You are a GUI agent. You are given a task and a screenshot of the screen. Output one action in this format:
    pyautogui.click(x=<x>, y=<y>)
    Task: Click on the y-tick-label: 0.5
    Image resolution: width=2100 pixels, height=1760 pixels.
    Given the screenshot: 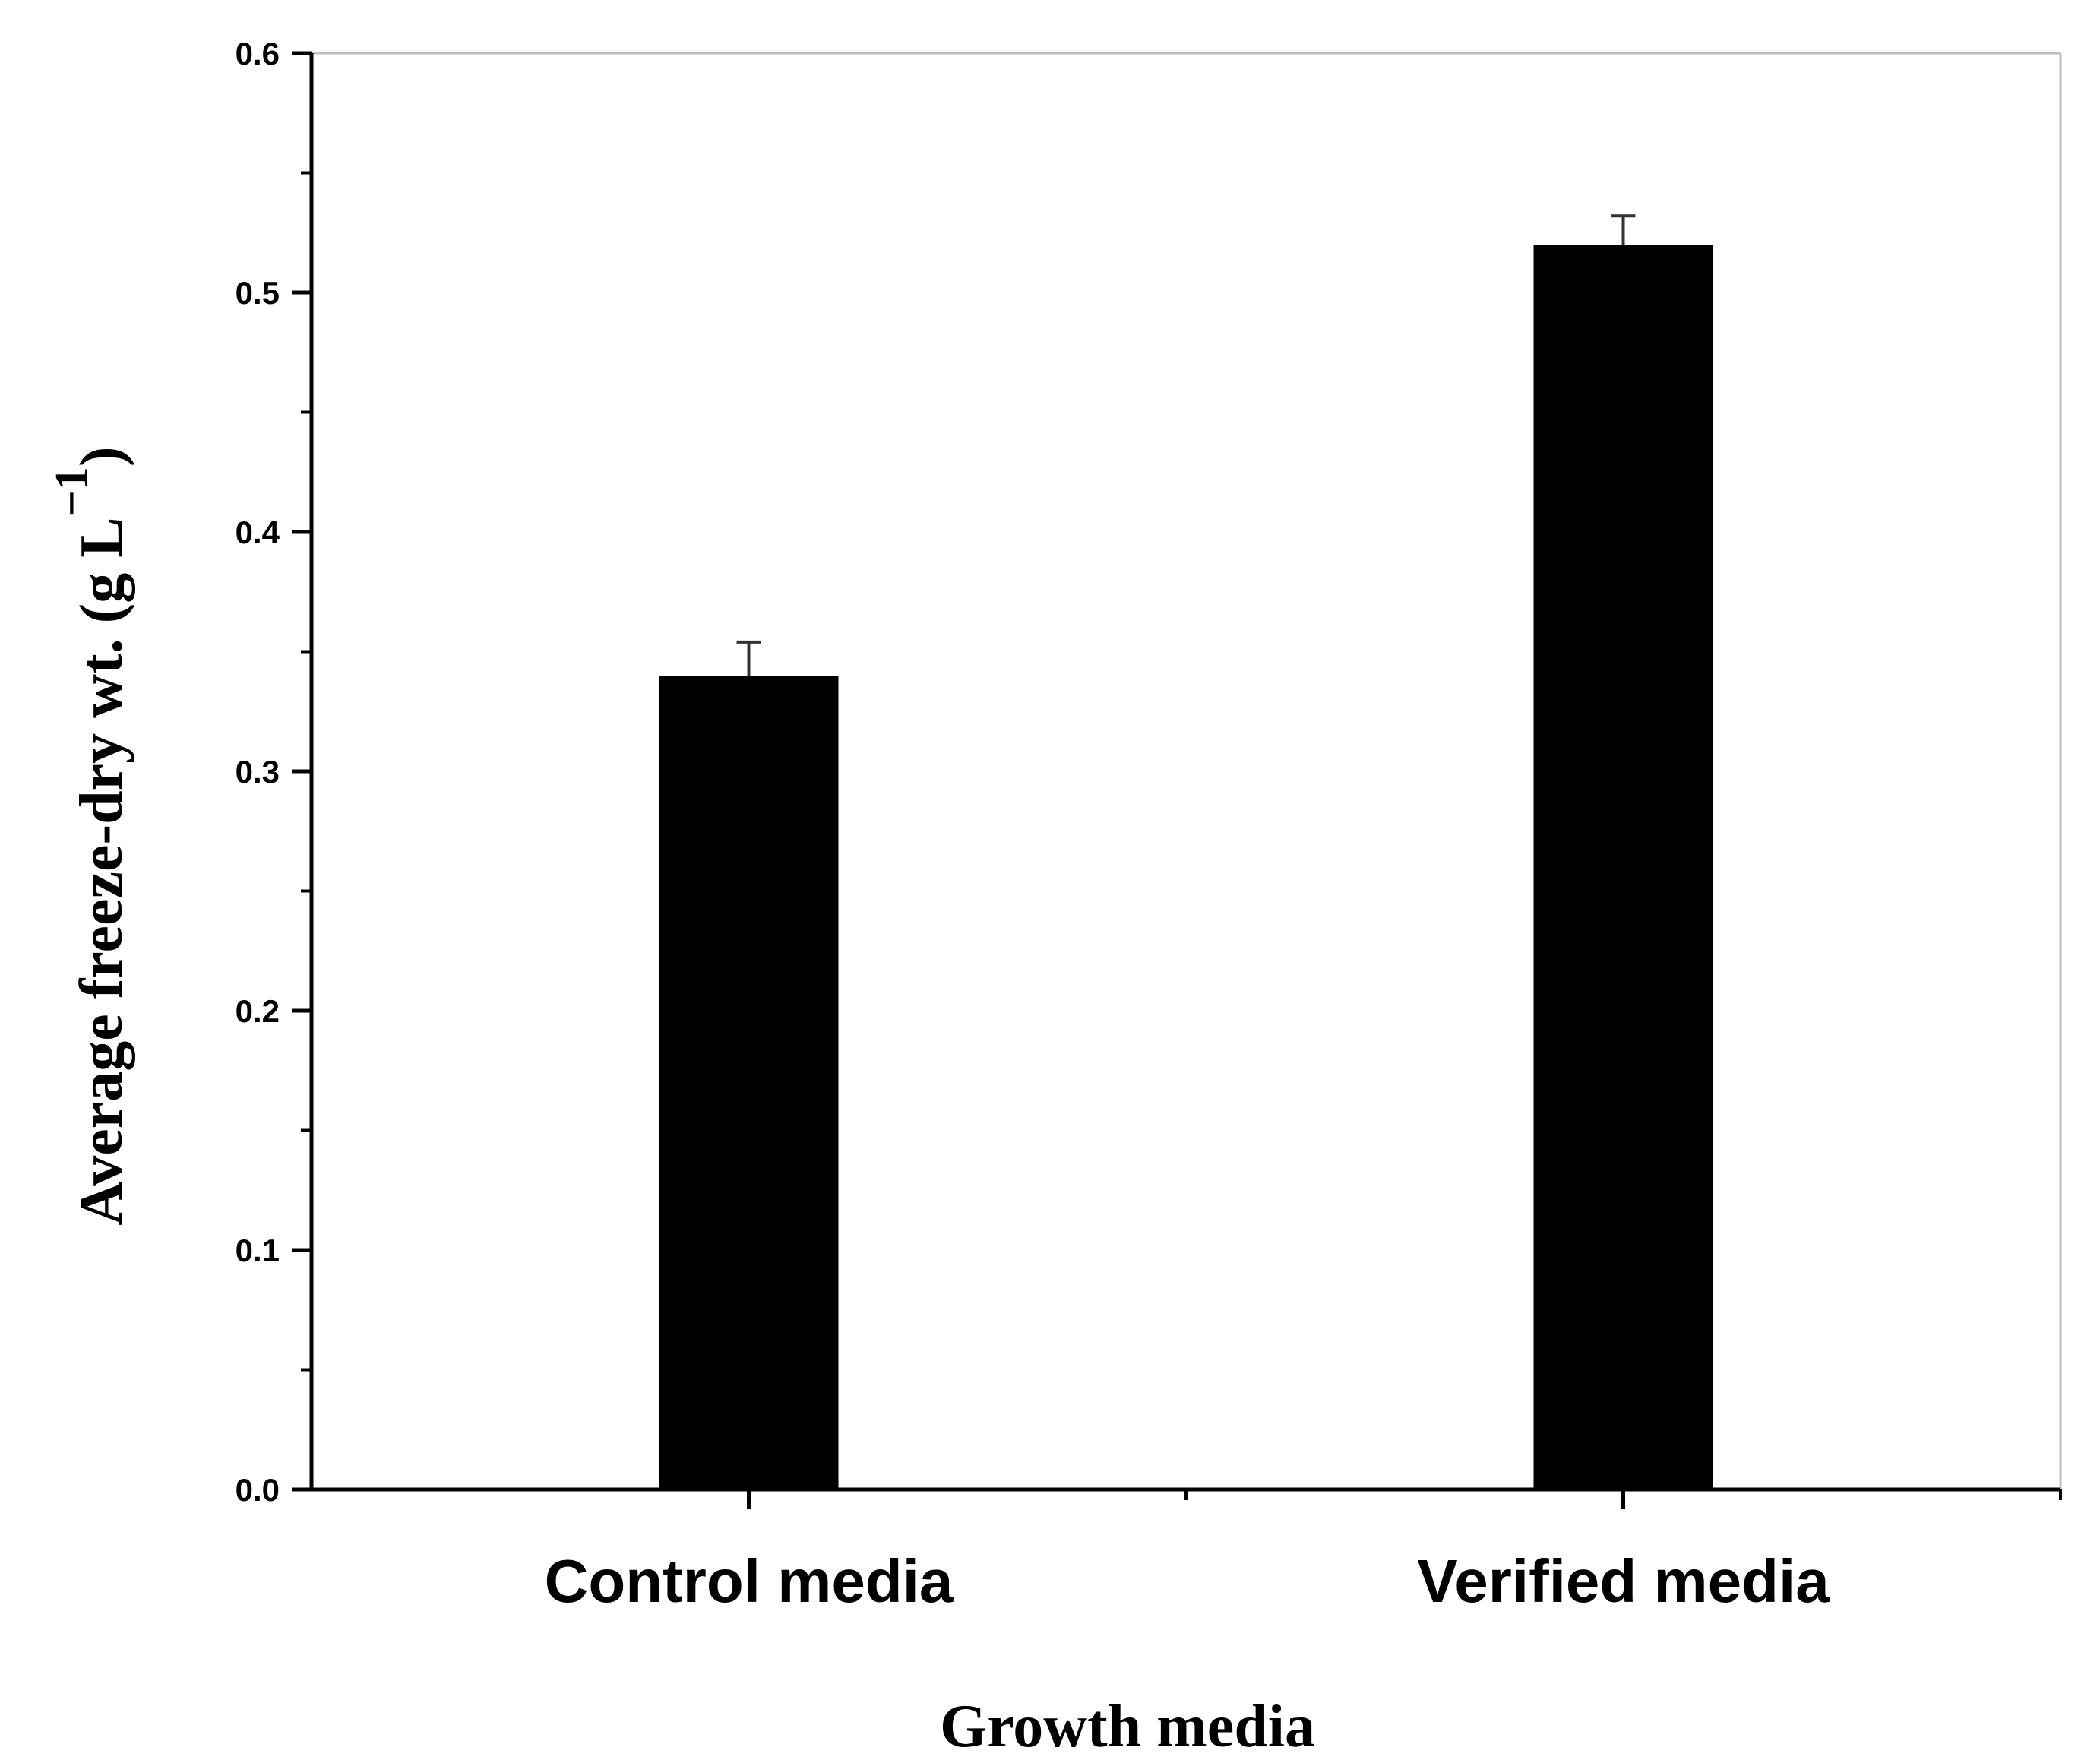 What is the action you would take?
    pyautogui.click(x=258, y=293)
    